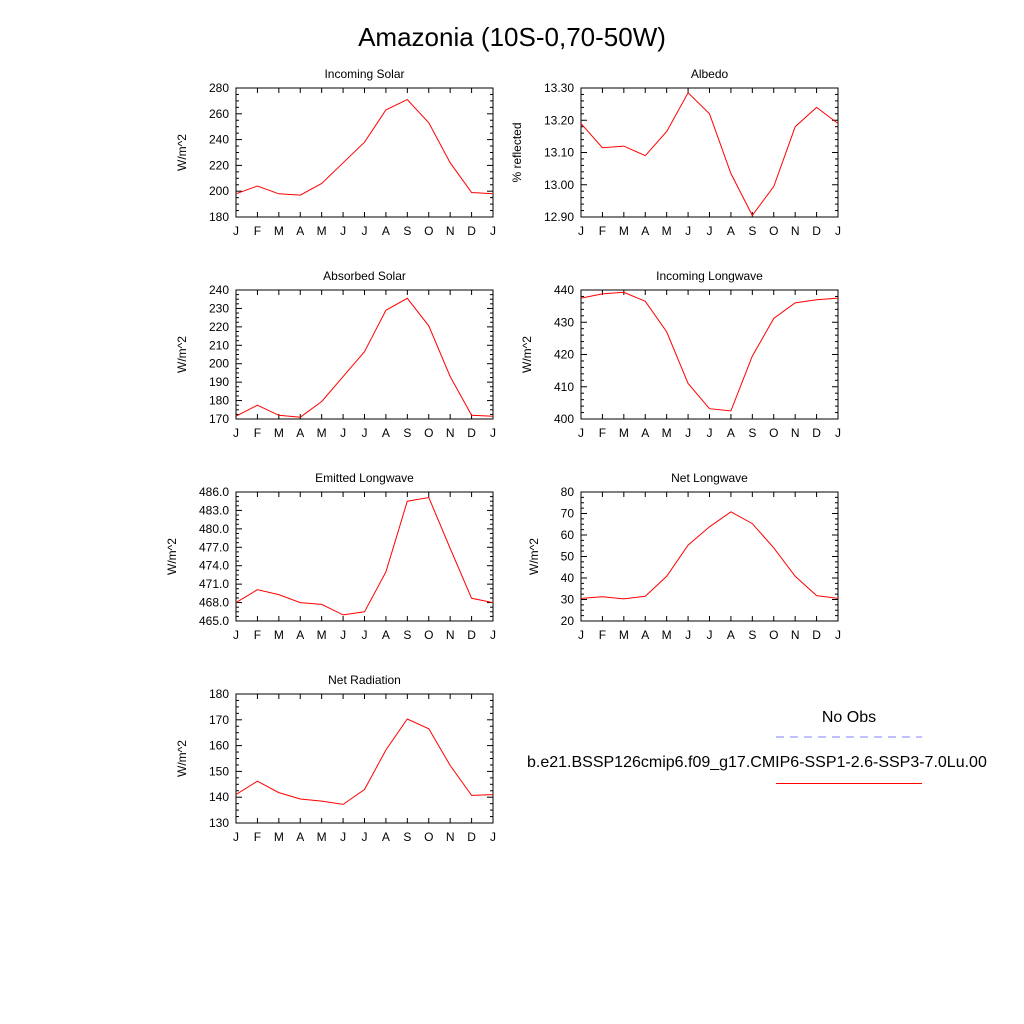 The width and height of the screenshot is (1024, 1024). I want to click on y-axis-label: % reflected, so click(517, 152).